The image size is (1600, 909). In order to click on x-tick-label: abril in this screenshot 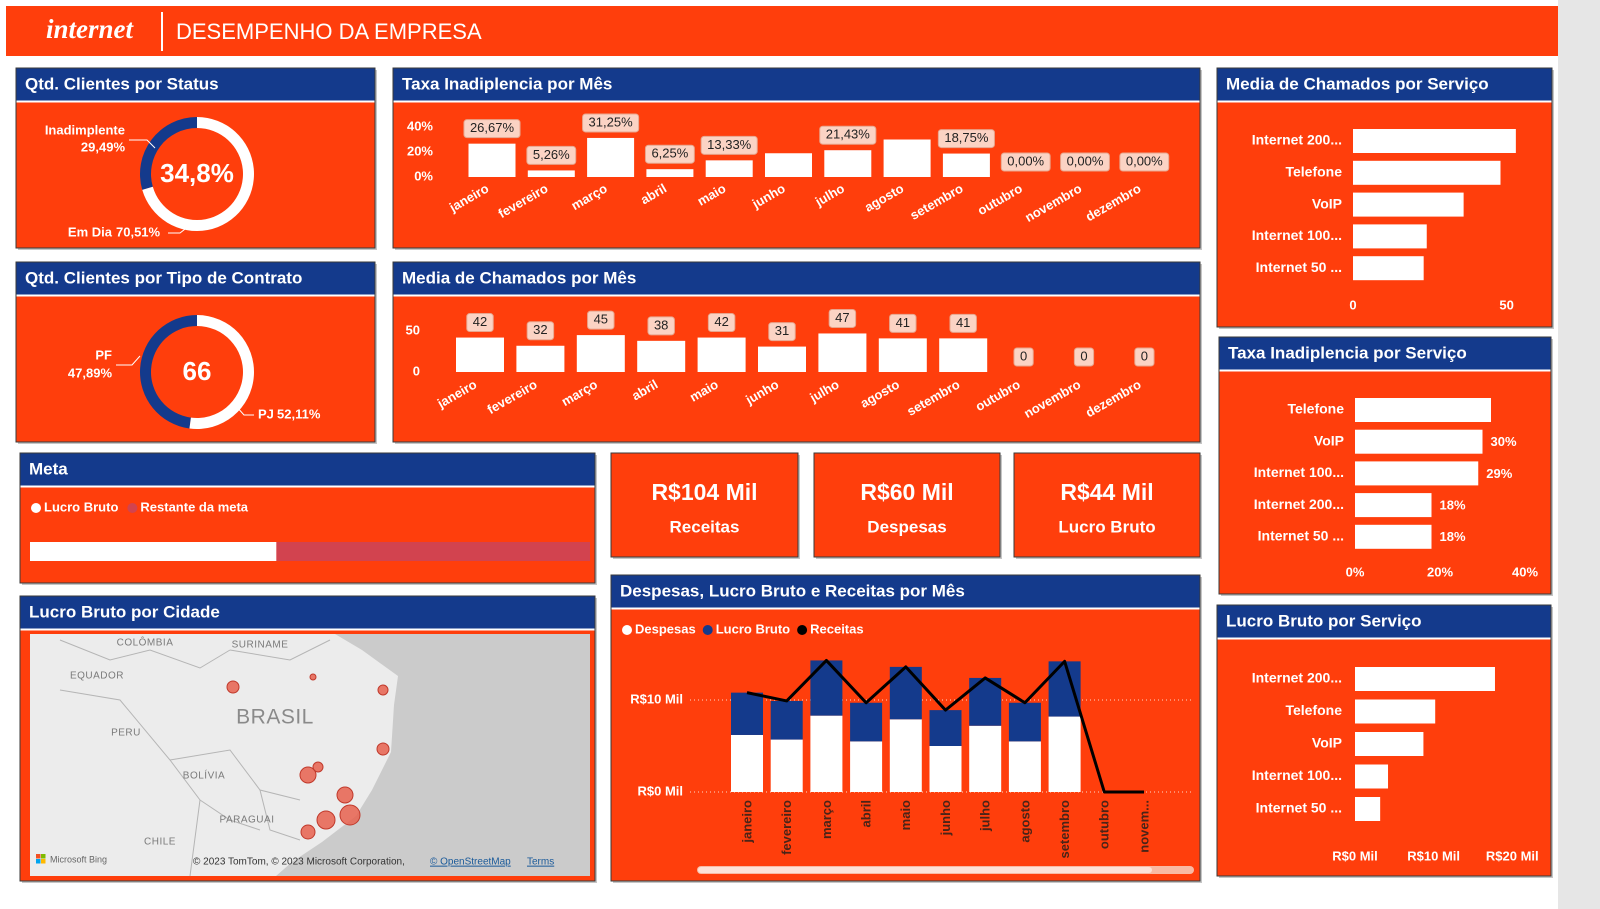, I will do `click(866, 813)`.